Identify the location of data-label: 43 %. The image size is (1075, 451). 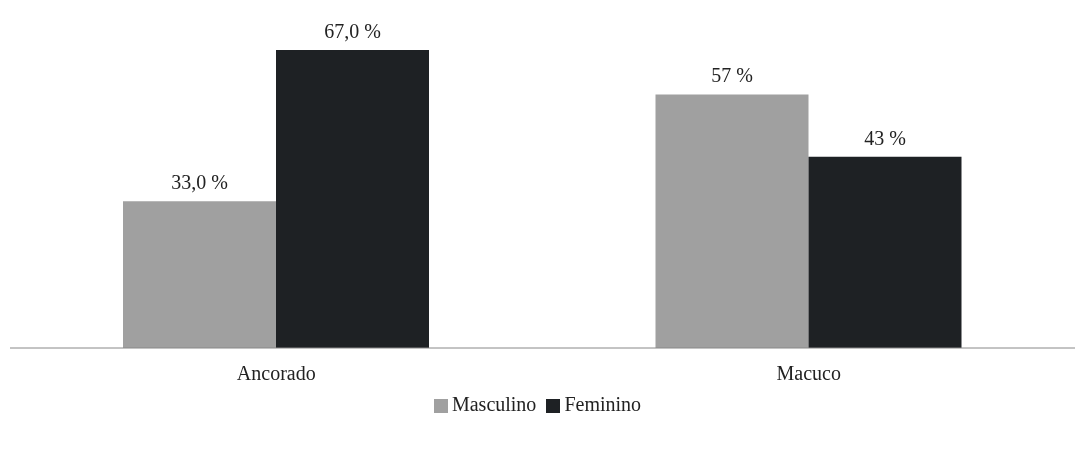
(885, 137).